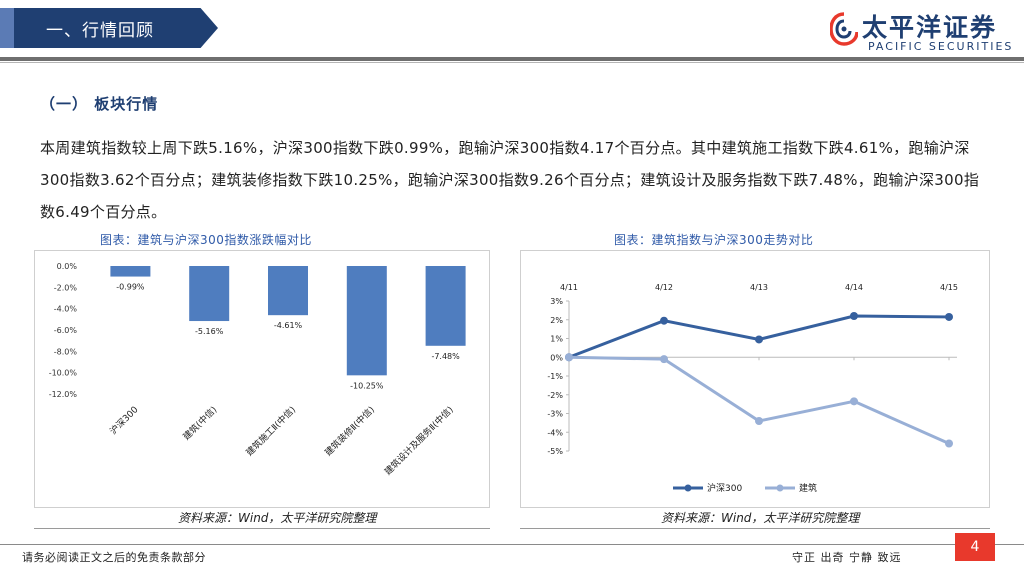  I want to click on y-tick-label: -12.0%, so click(63, 394).